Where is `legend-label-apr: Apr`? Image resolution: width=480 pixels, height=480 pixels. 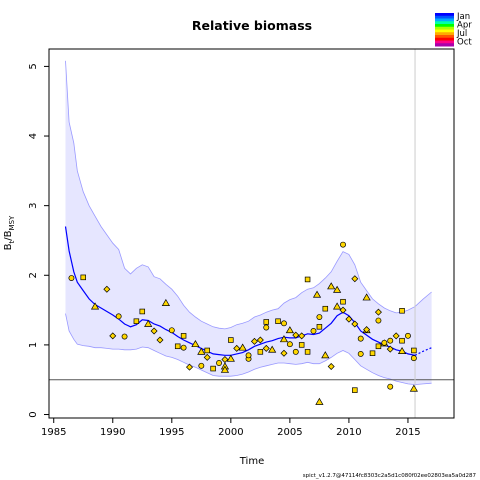 legend-label-apr: Apr is located at coordinates (464, 26).